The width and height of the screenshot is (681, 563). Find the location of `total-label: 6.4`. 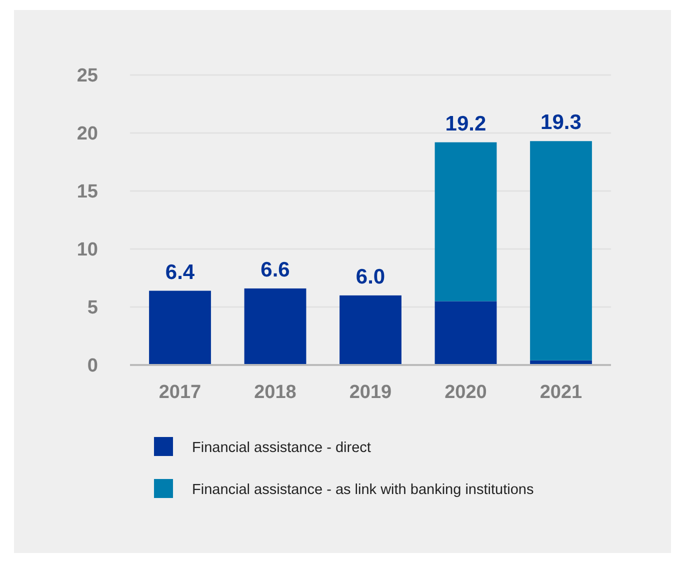

total-label: 6.4 is located at coordinates (180, 272).